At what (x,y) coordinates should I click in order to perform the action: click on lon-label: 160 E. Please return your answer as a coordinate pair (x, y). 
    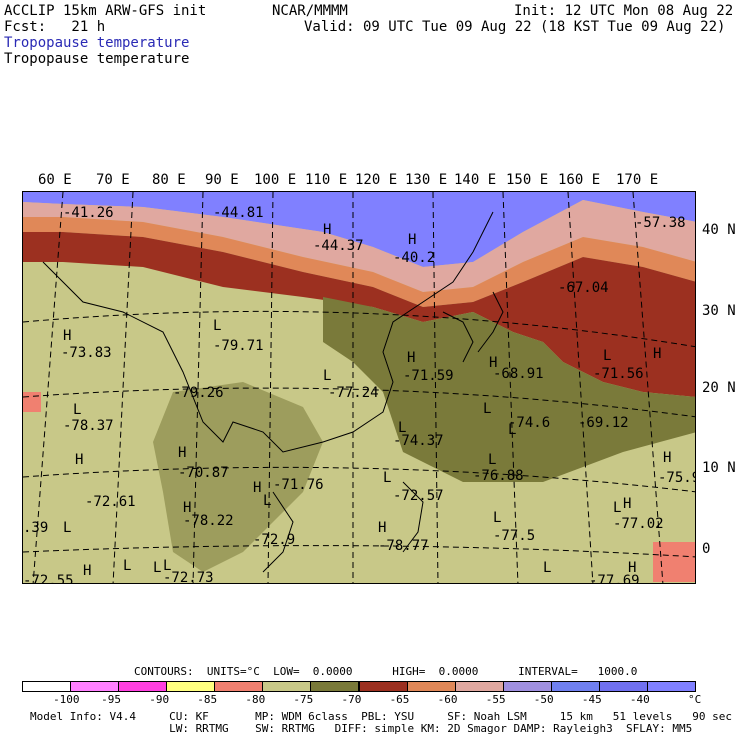
    Looking at the image, I should click on (579, 180).